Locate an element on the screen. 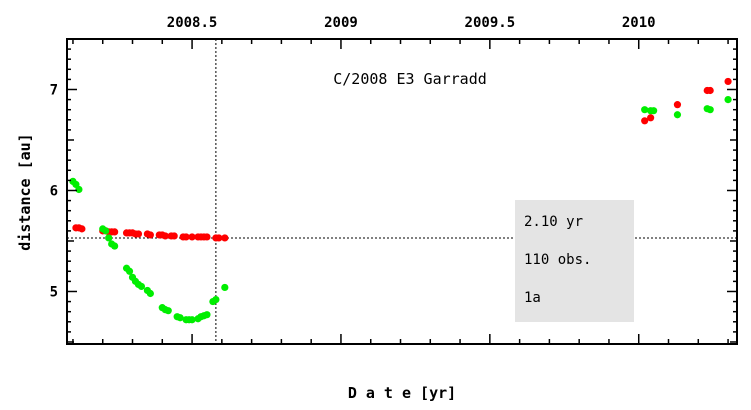  y-tick-label: 6 is located at coordinates (54, 191).